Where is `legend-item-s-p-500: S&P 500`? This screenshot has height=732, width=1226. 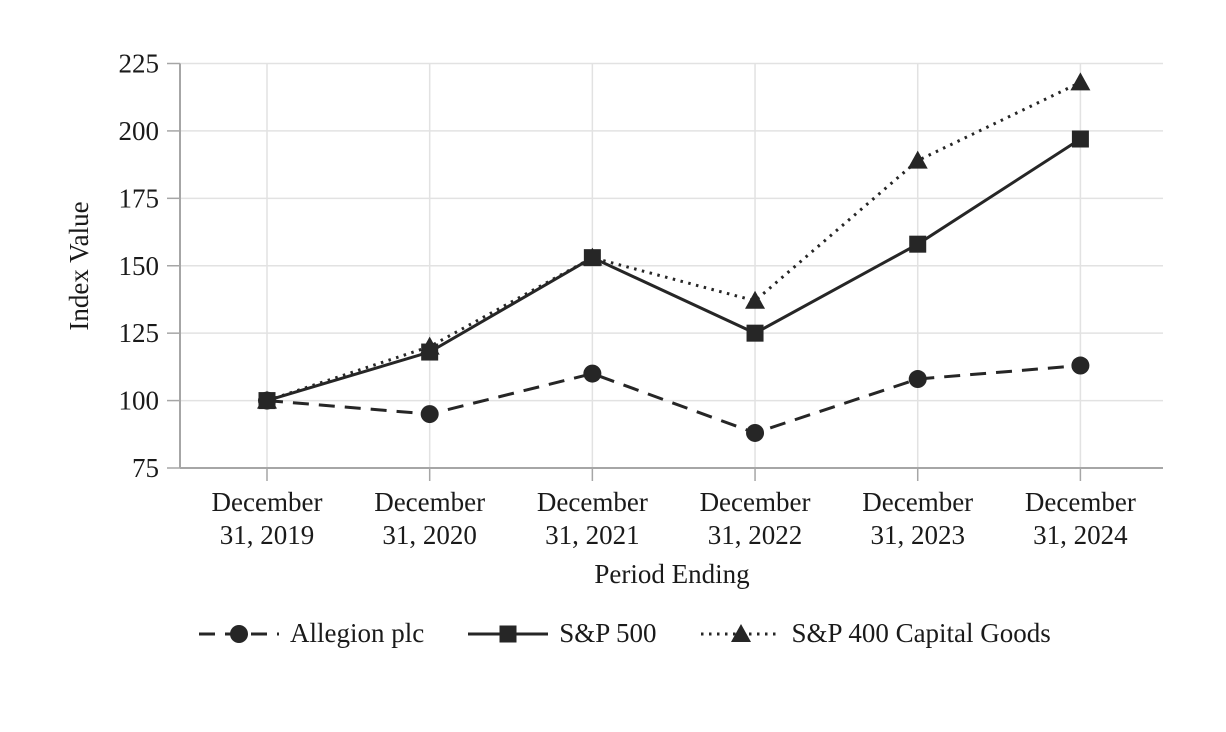
legend-item-s-p-500: S&P 500 is located at coordinates (562, 633).